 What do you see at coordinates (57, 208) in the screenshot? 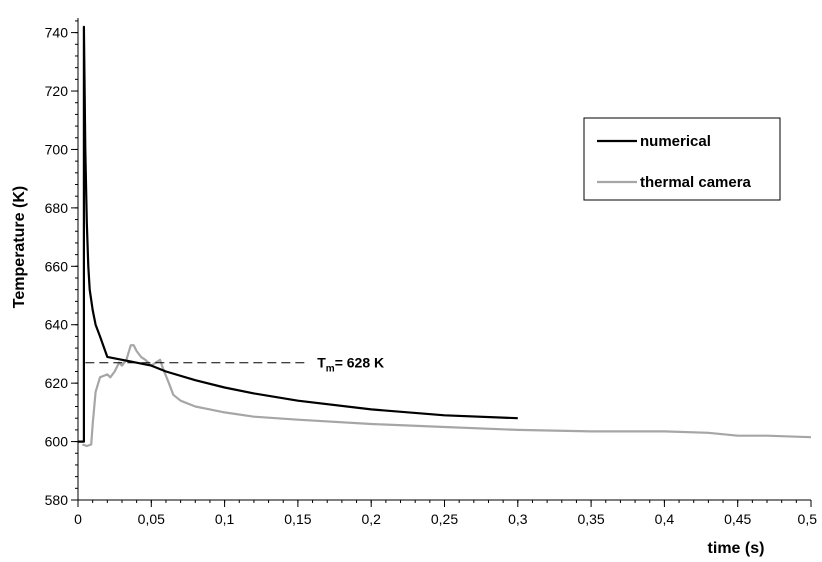
I see `y-tick-label: 680` at bounding box center [57, 208].